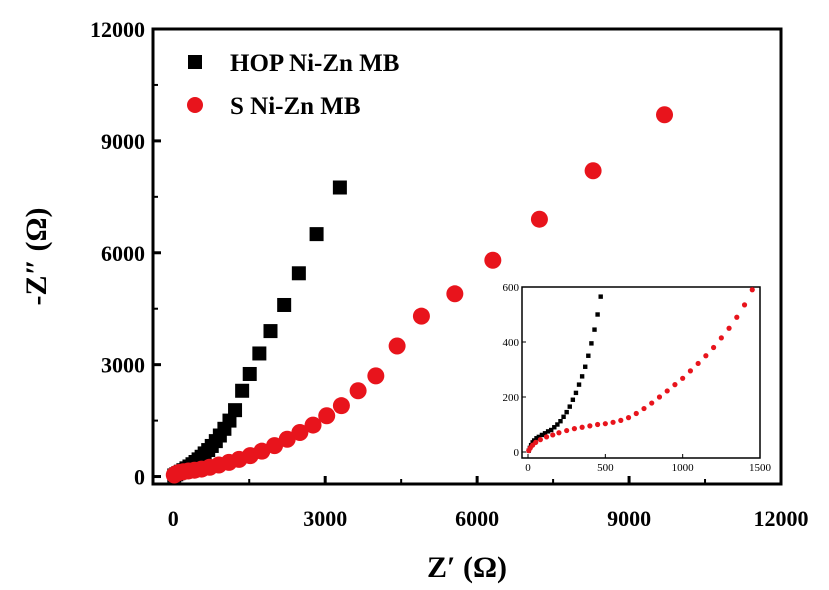 Image resolution: width=829 pixels, height=590 pixels. What do you see at coordinates (123, 253) in the screenshot?
I see `y-tick-label: 6000` at bounding box center [123, 253].